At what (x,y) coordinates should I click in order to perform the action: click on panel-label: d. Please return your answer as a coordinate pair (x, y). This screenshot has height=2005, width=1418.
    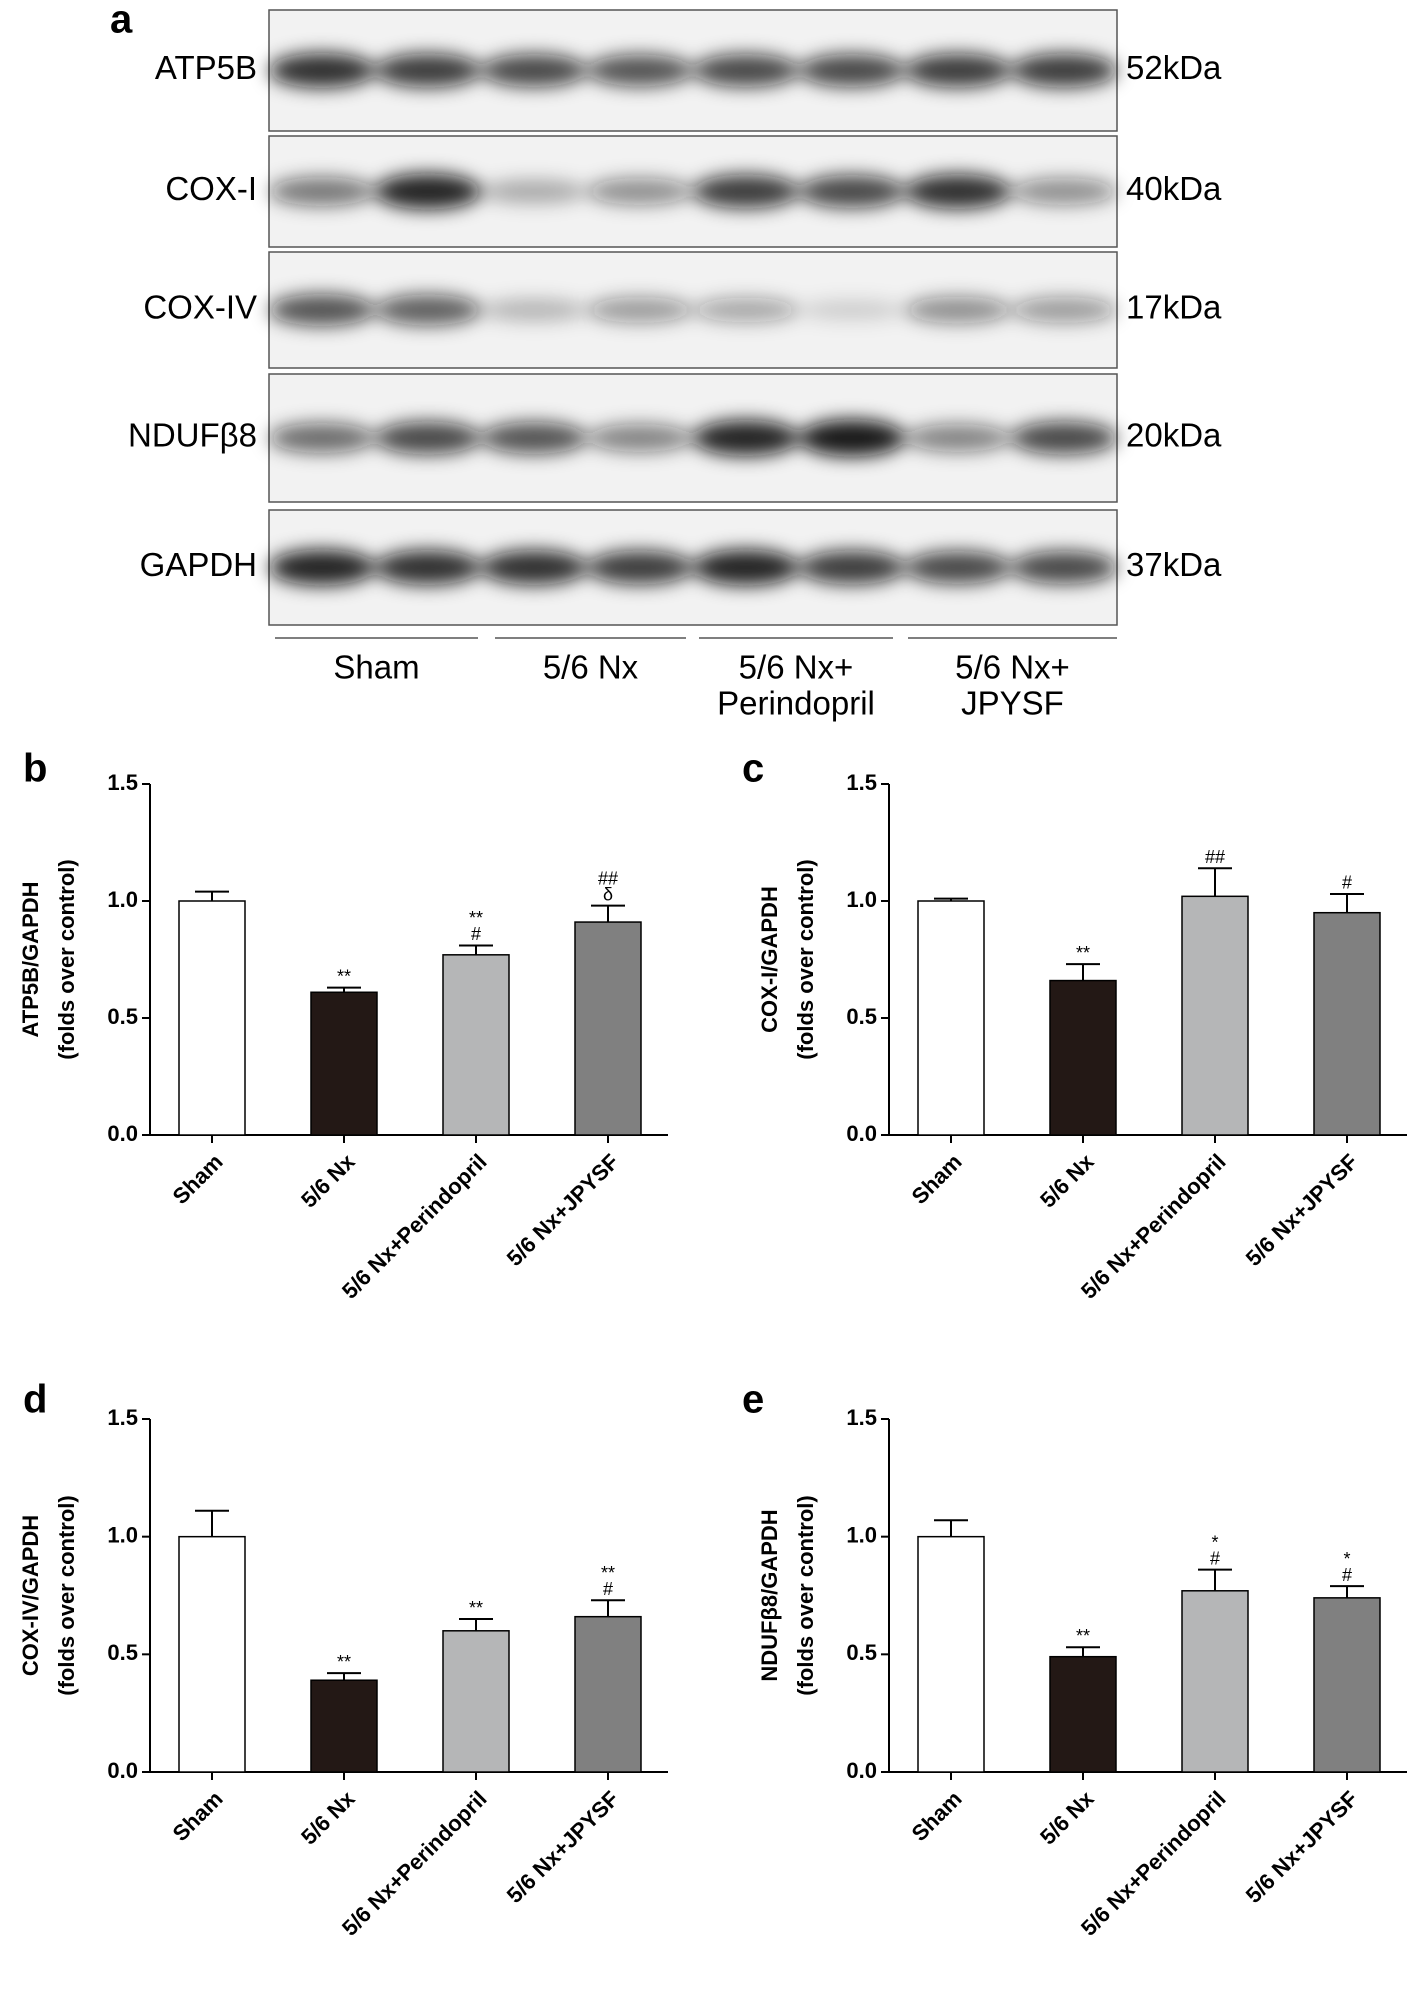
    Looking at the image, I should click on (35, 1400).